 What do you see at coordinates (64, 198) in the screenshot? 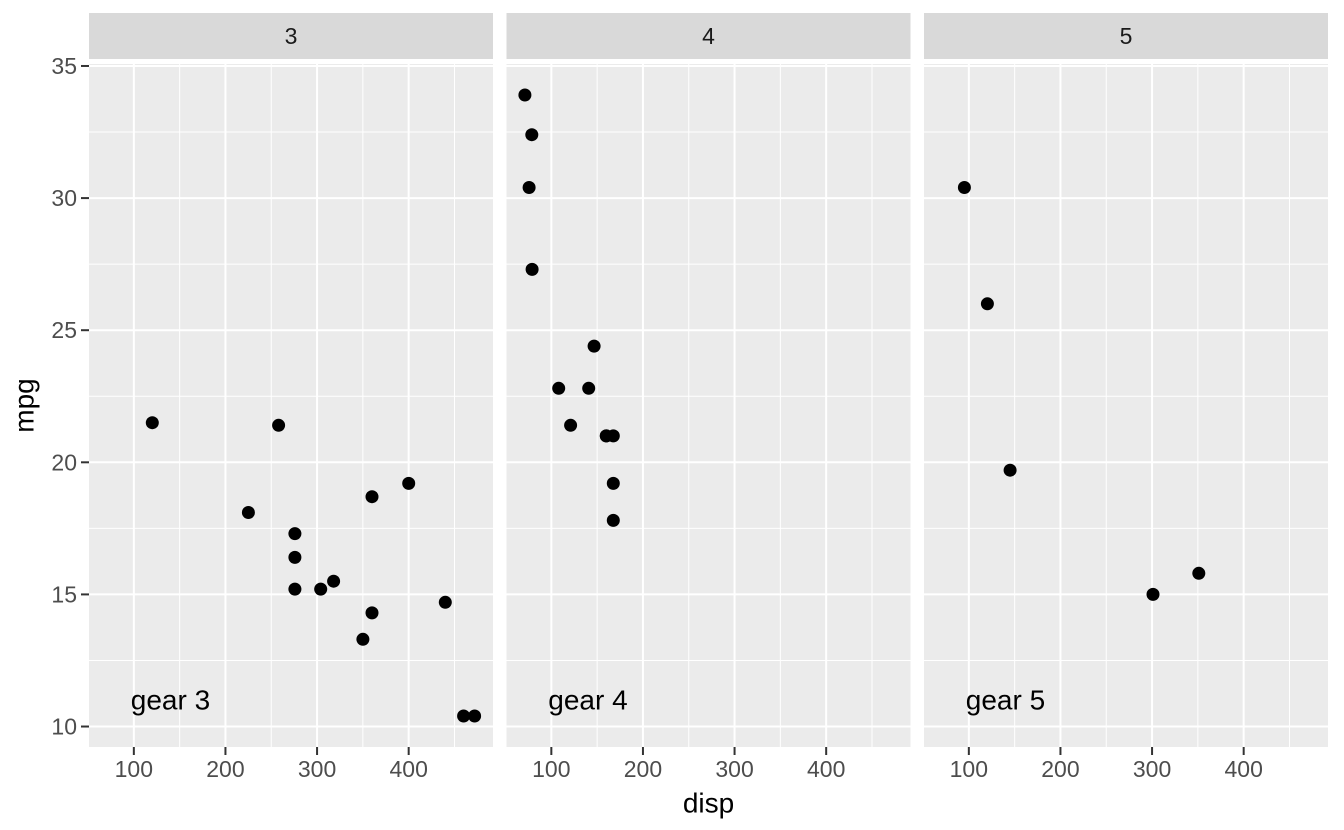
I see `y-tick-label: 30` at bounding box center [64, 198].